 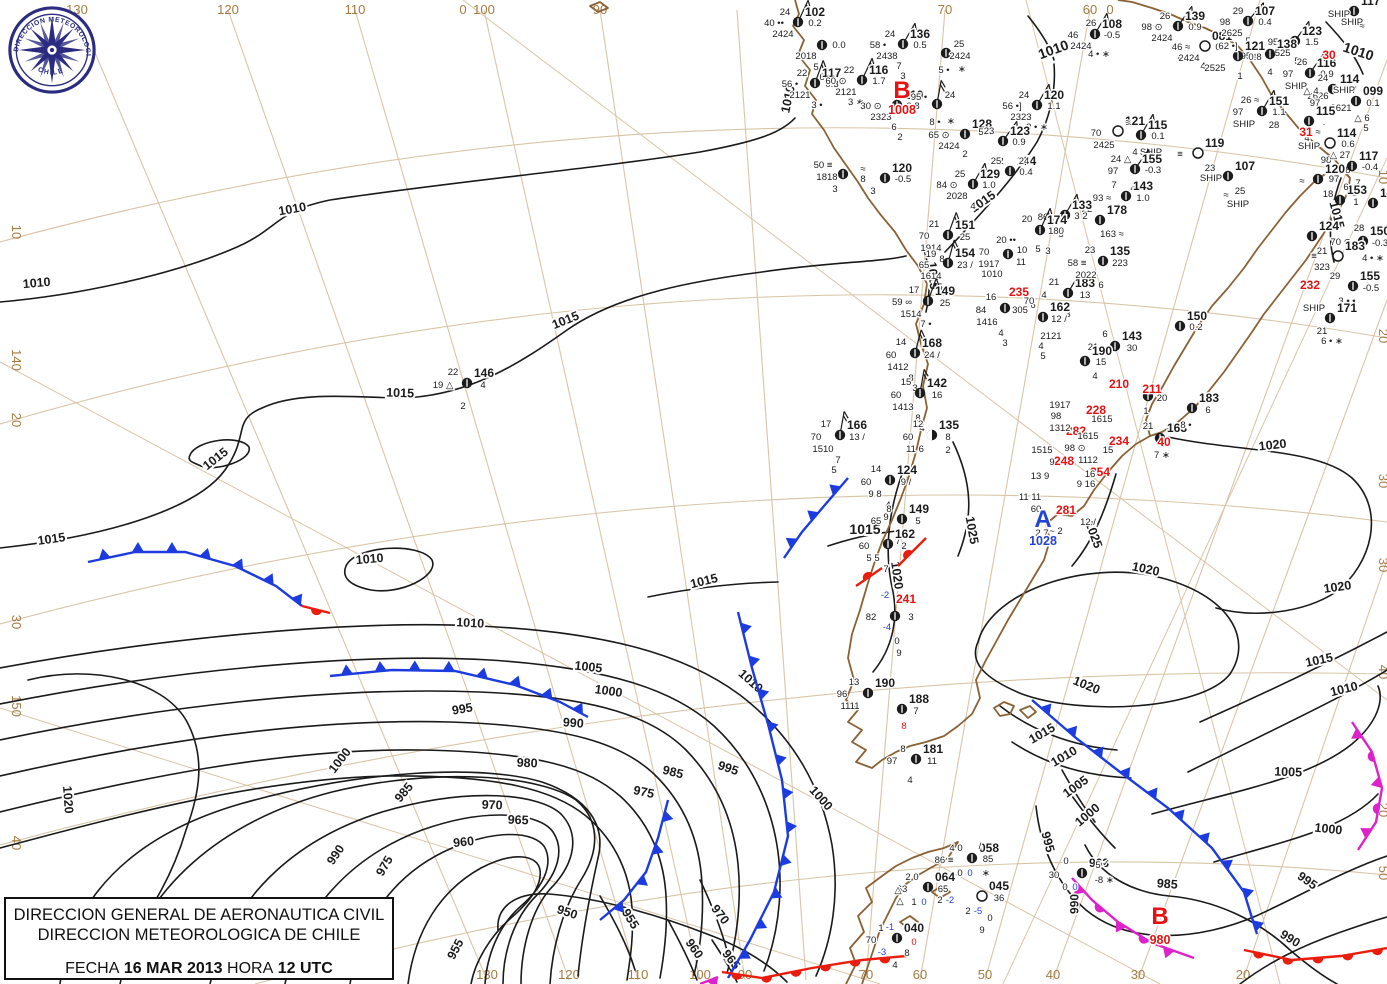 I want to click on station-plot: 155-0.5 29 3 • •, so click(x=1354, y=288).